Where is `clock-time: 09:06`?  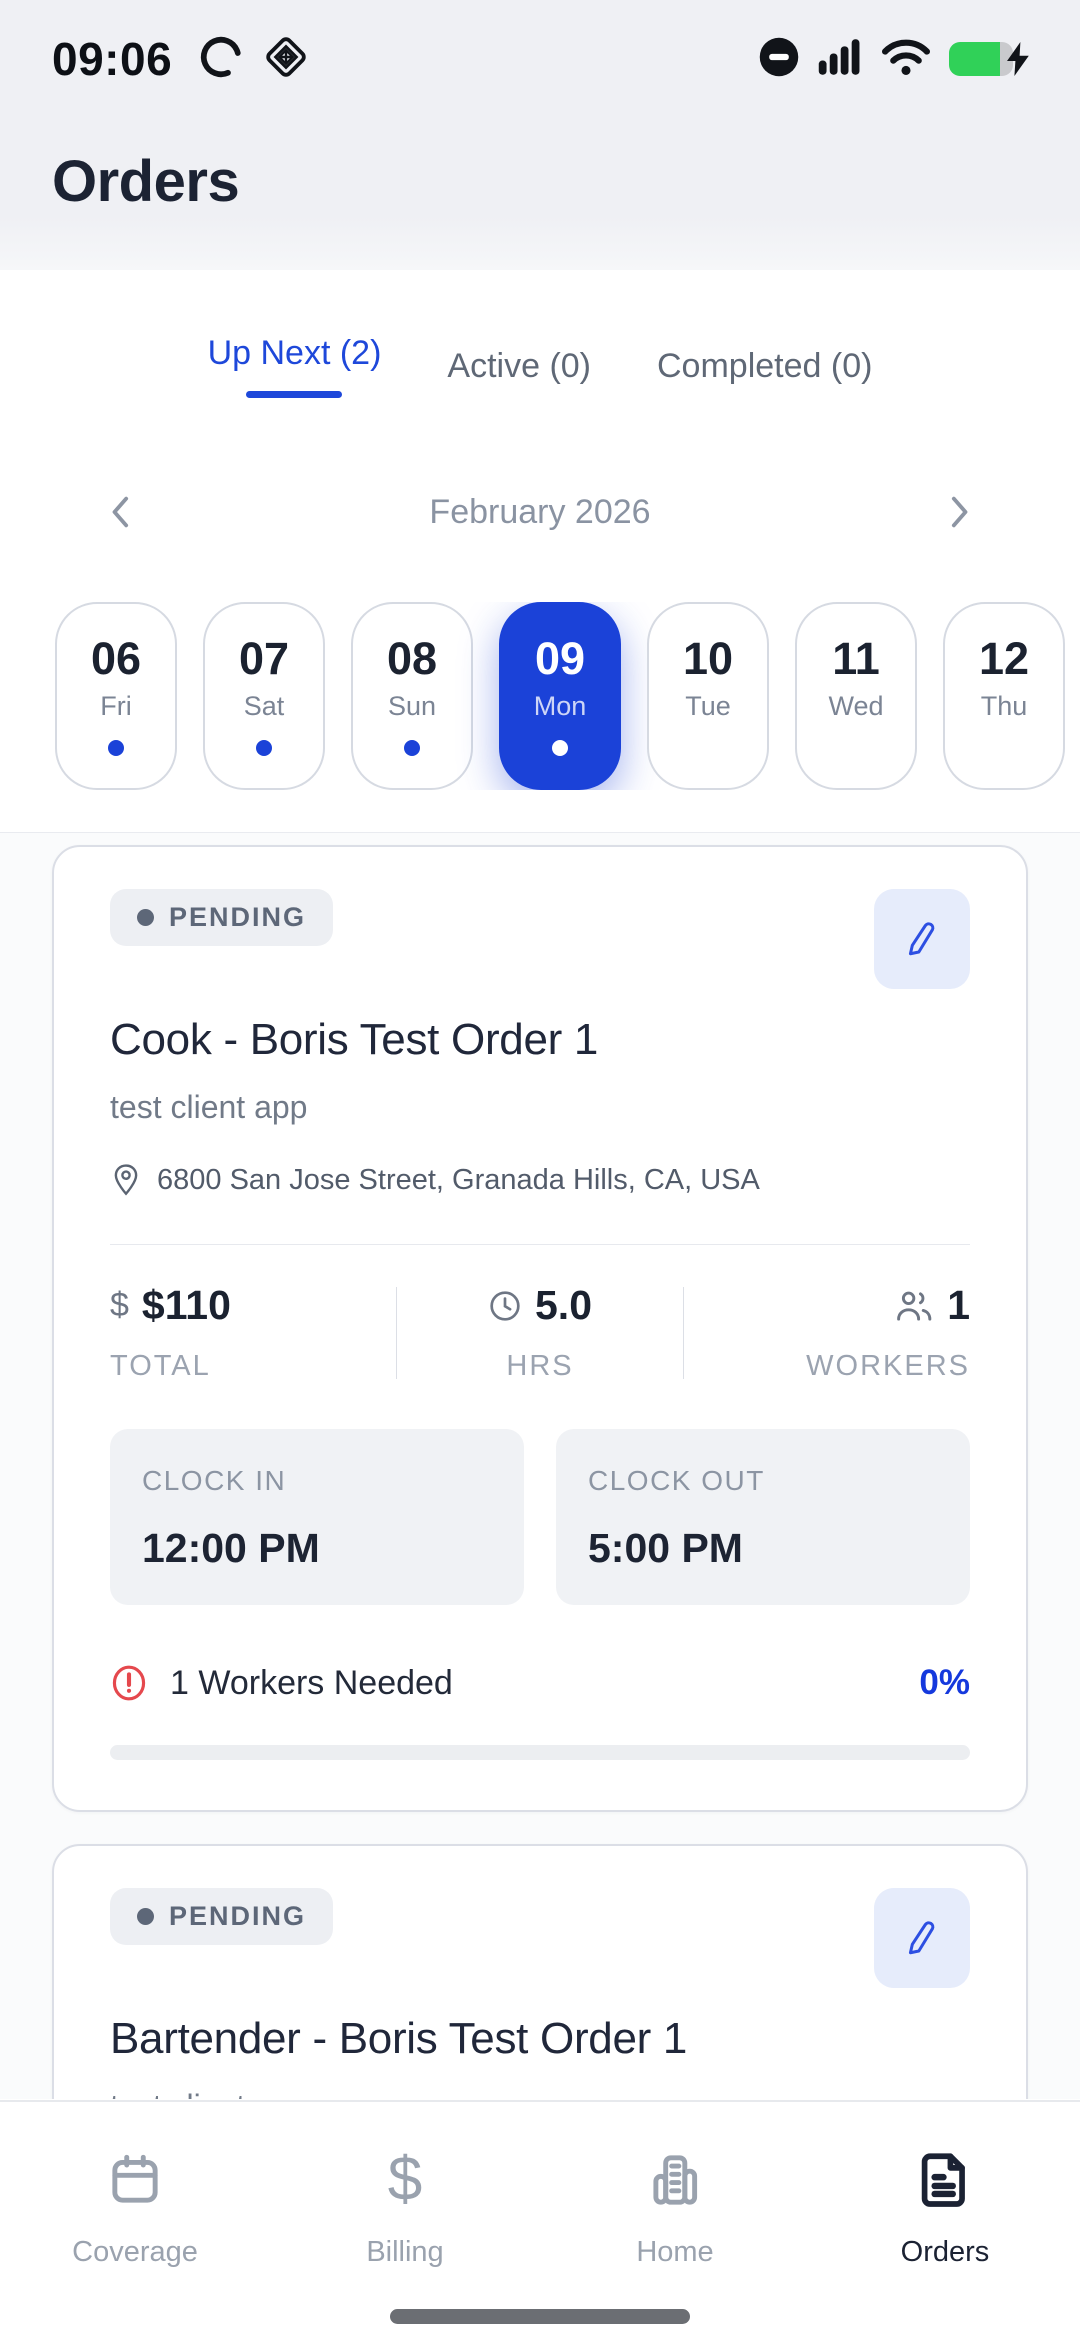 clock-time: 09:06 is located at coordinates (112, 59).